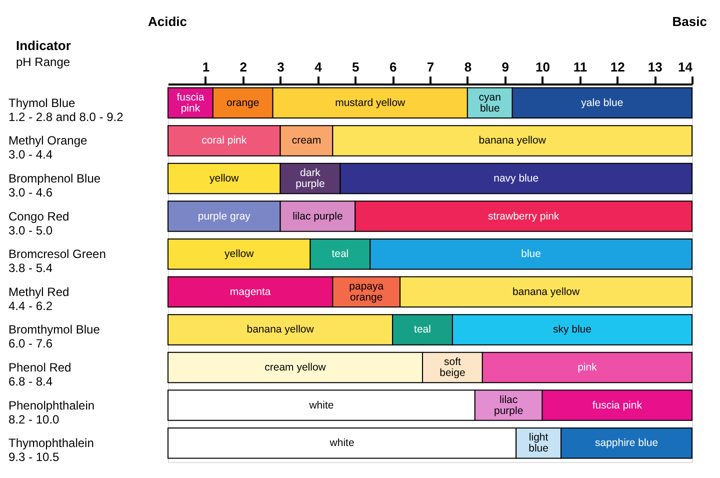  Describe the element at coordinates (430, 67) in the screenshot. I see `x-tick-label: 7` at that location.